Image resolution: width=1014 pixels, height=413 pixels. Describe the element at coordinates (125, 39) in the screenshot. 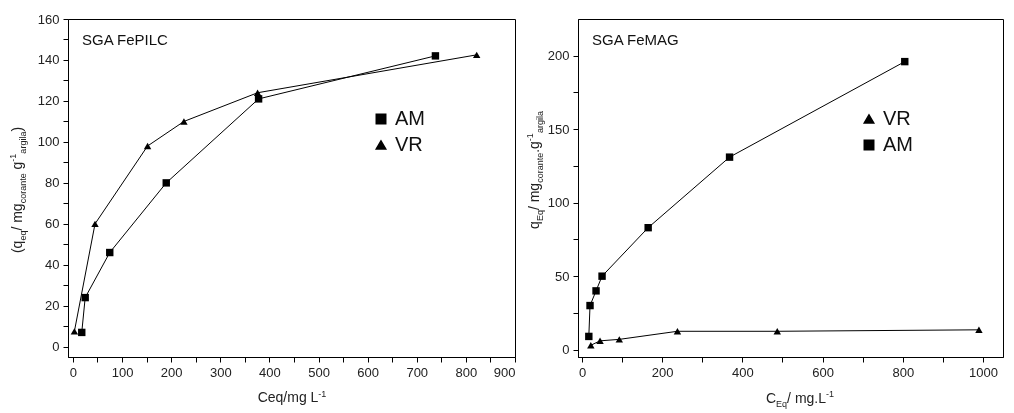

I see `annotation: SGA FePILC` at that location.